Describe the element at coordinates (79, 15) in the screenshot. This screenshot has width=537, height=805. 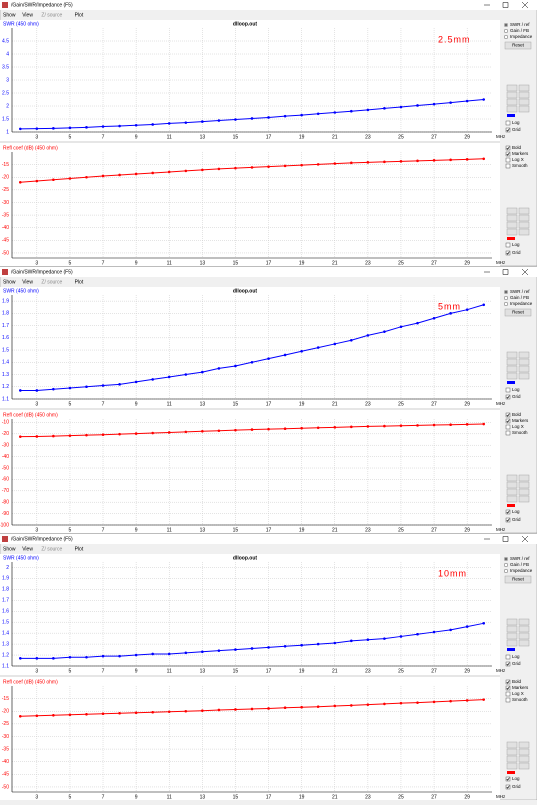
I see `menu-item: Plot` at that location.